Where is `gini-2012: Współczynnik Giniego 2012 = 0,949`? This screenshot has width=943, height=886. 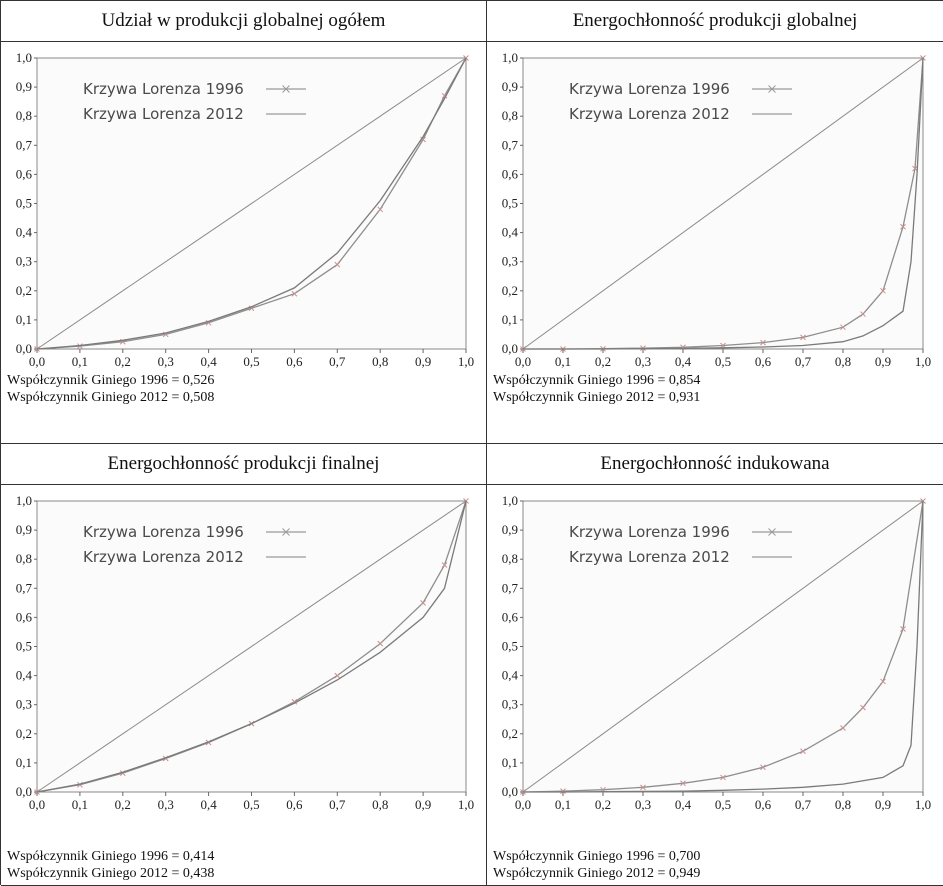 gini-2012: Współczynnik Giniego 2012 = 0,949 is located at coordinates (597, 873).